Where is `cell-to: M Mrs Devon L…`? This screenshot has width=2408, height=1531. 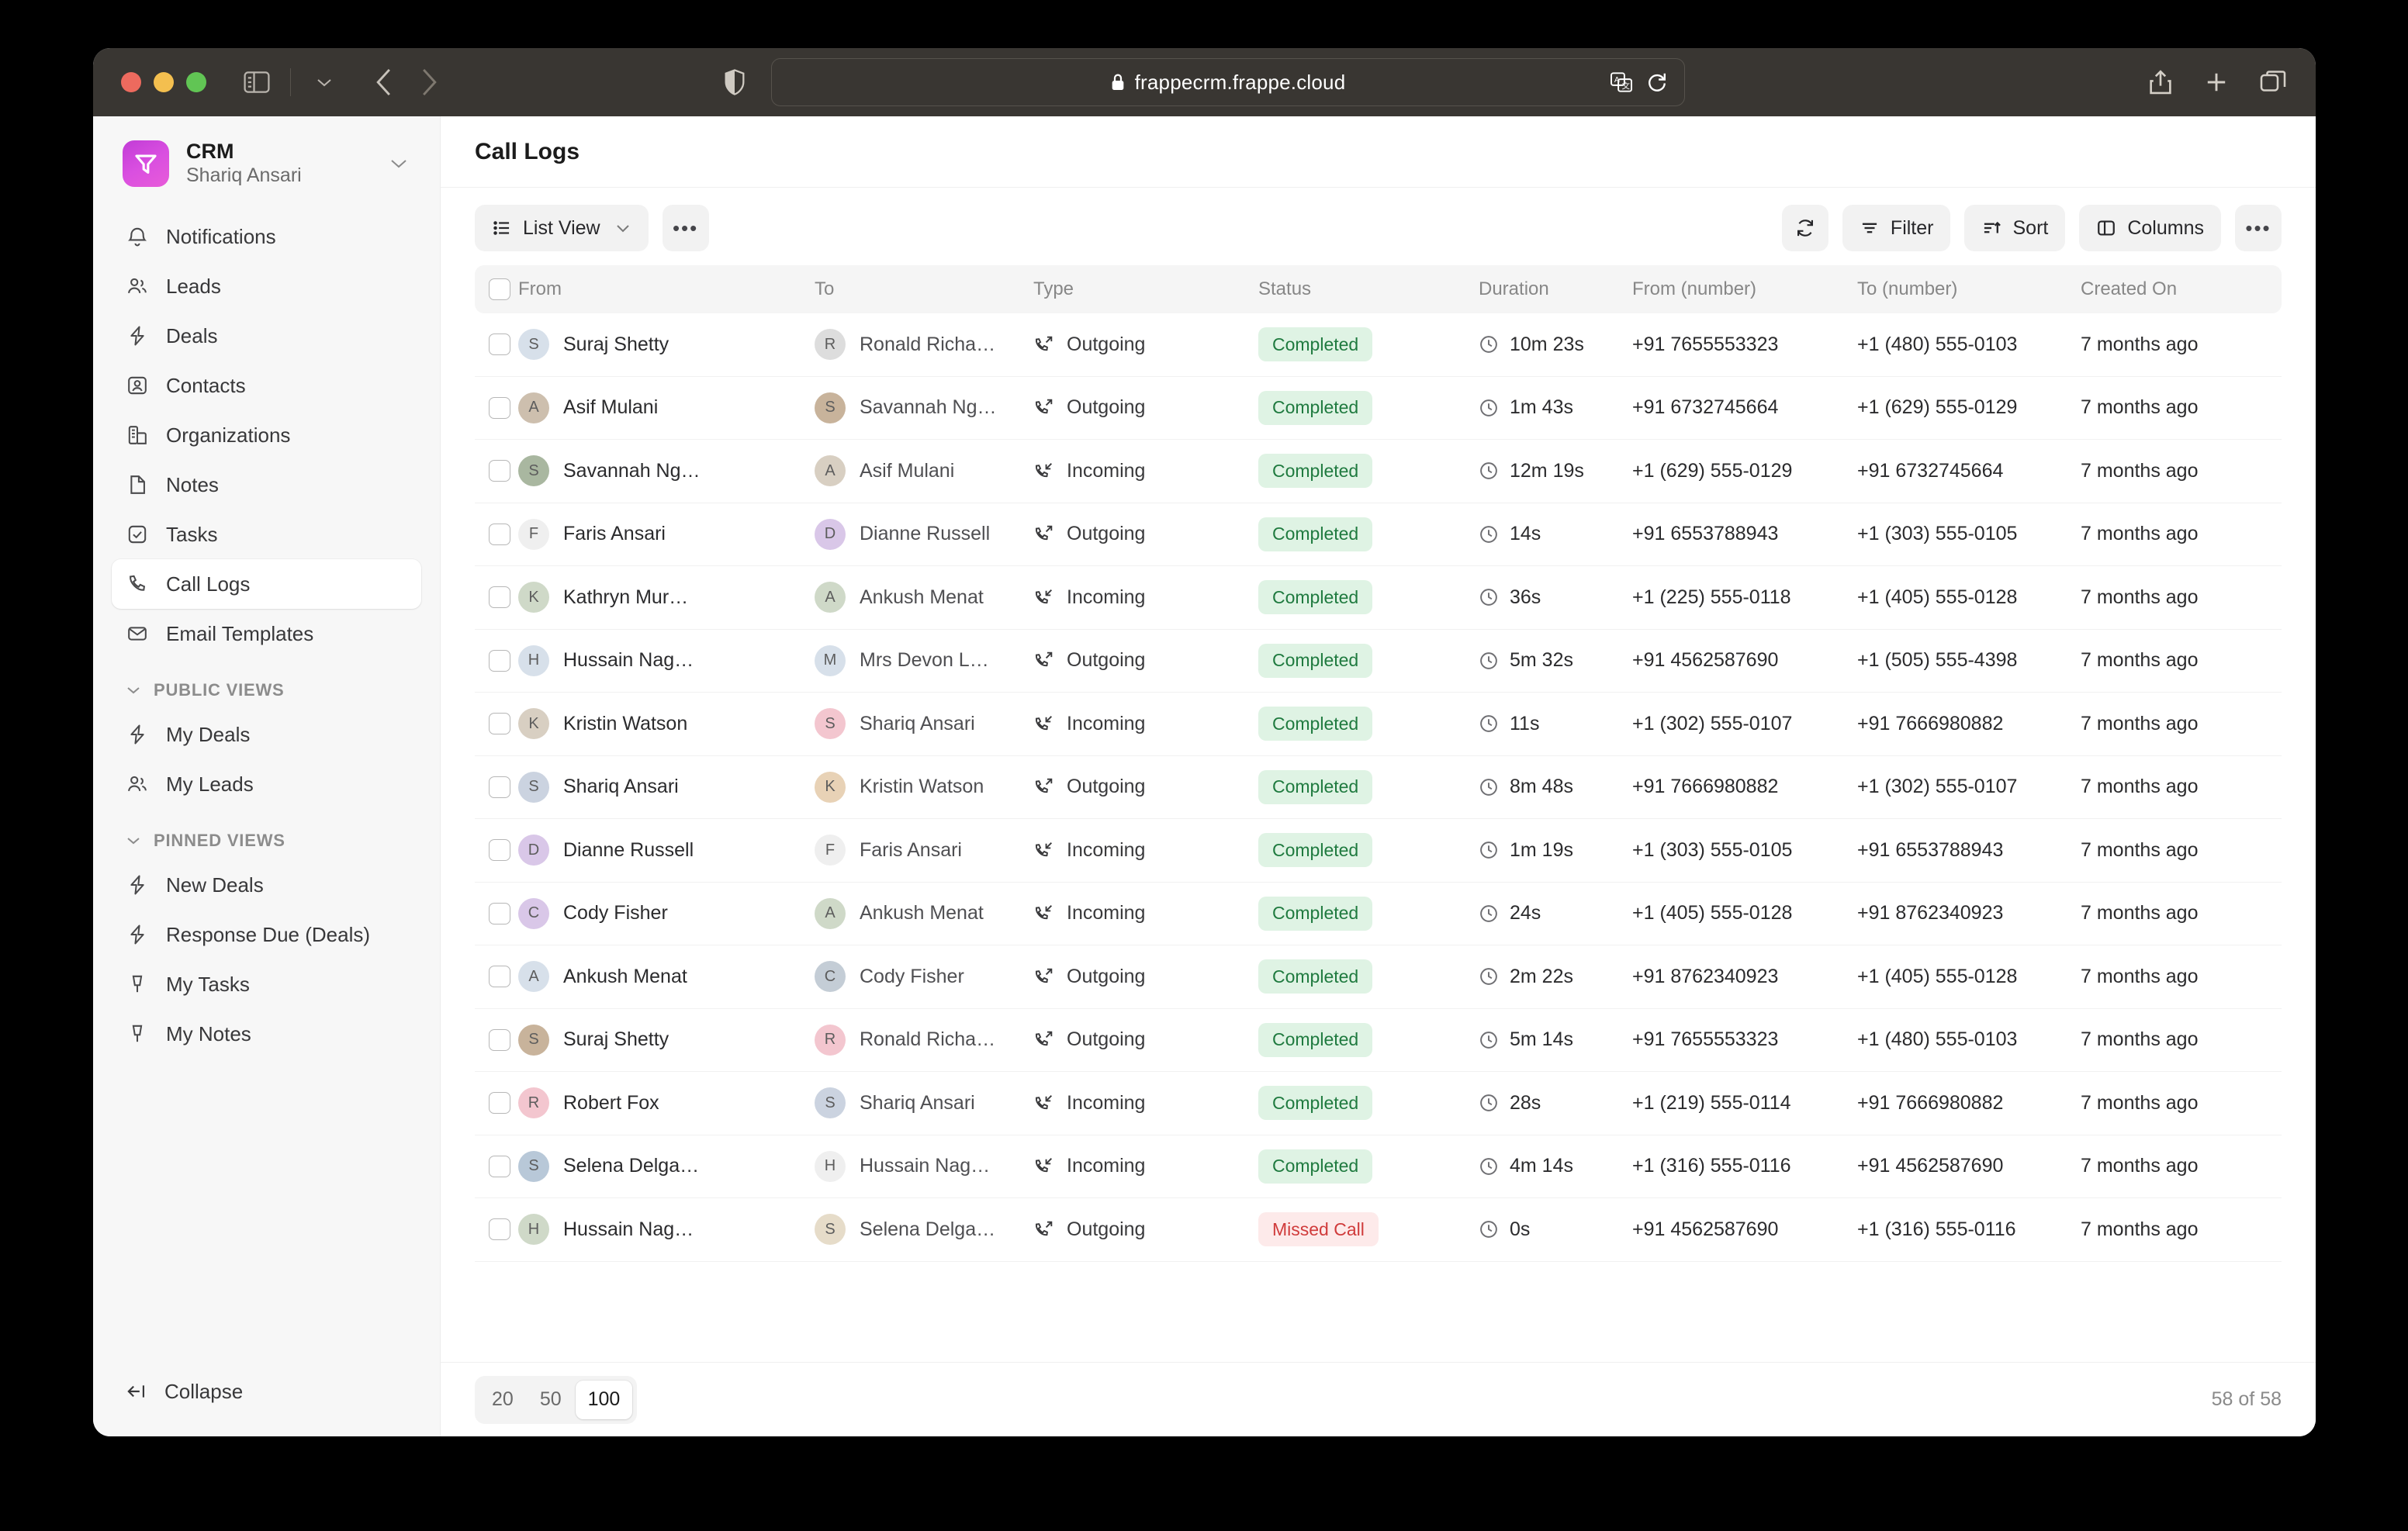 cell-to: M Mrs Devon L… is located at coordinates (924, 660).